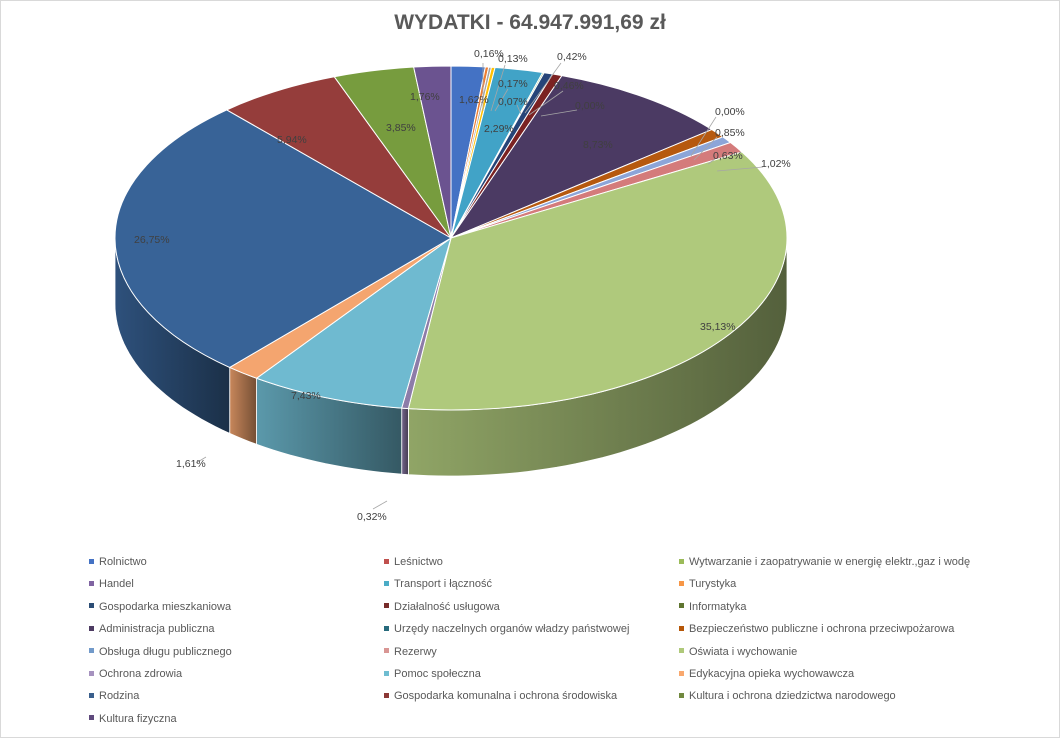  Describe the element at coordinates (116, 584) in the screenshot. I see `legend-label: Handel` at that location.